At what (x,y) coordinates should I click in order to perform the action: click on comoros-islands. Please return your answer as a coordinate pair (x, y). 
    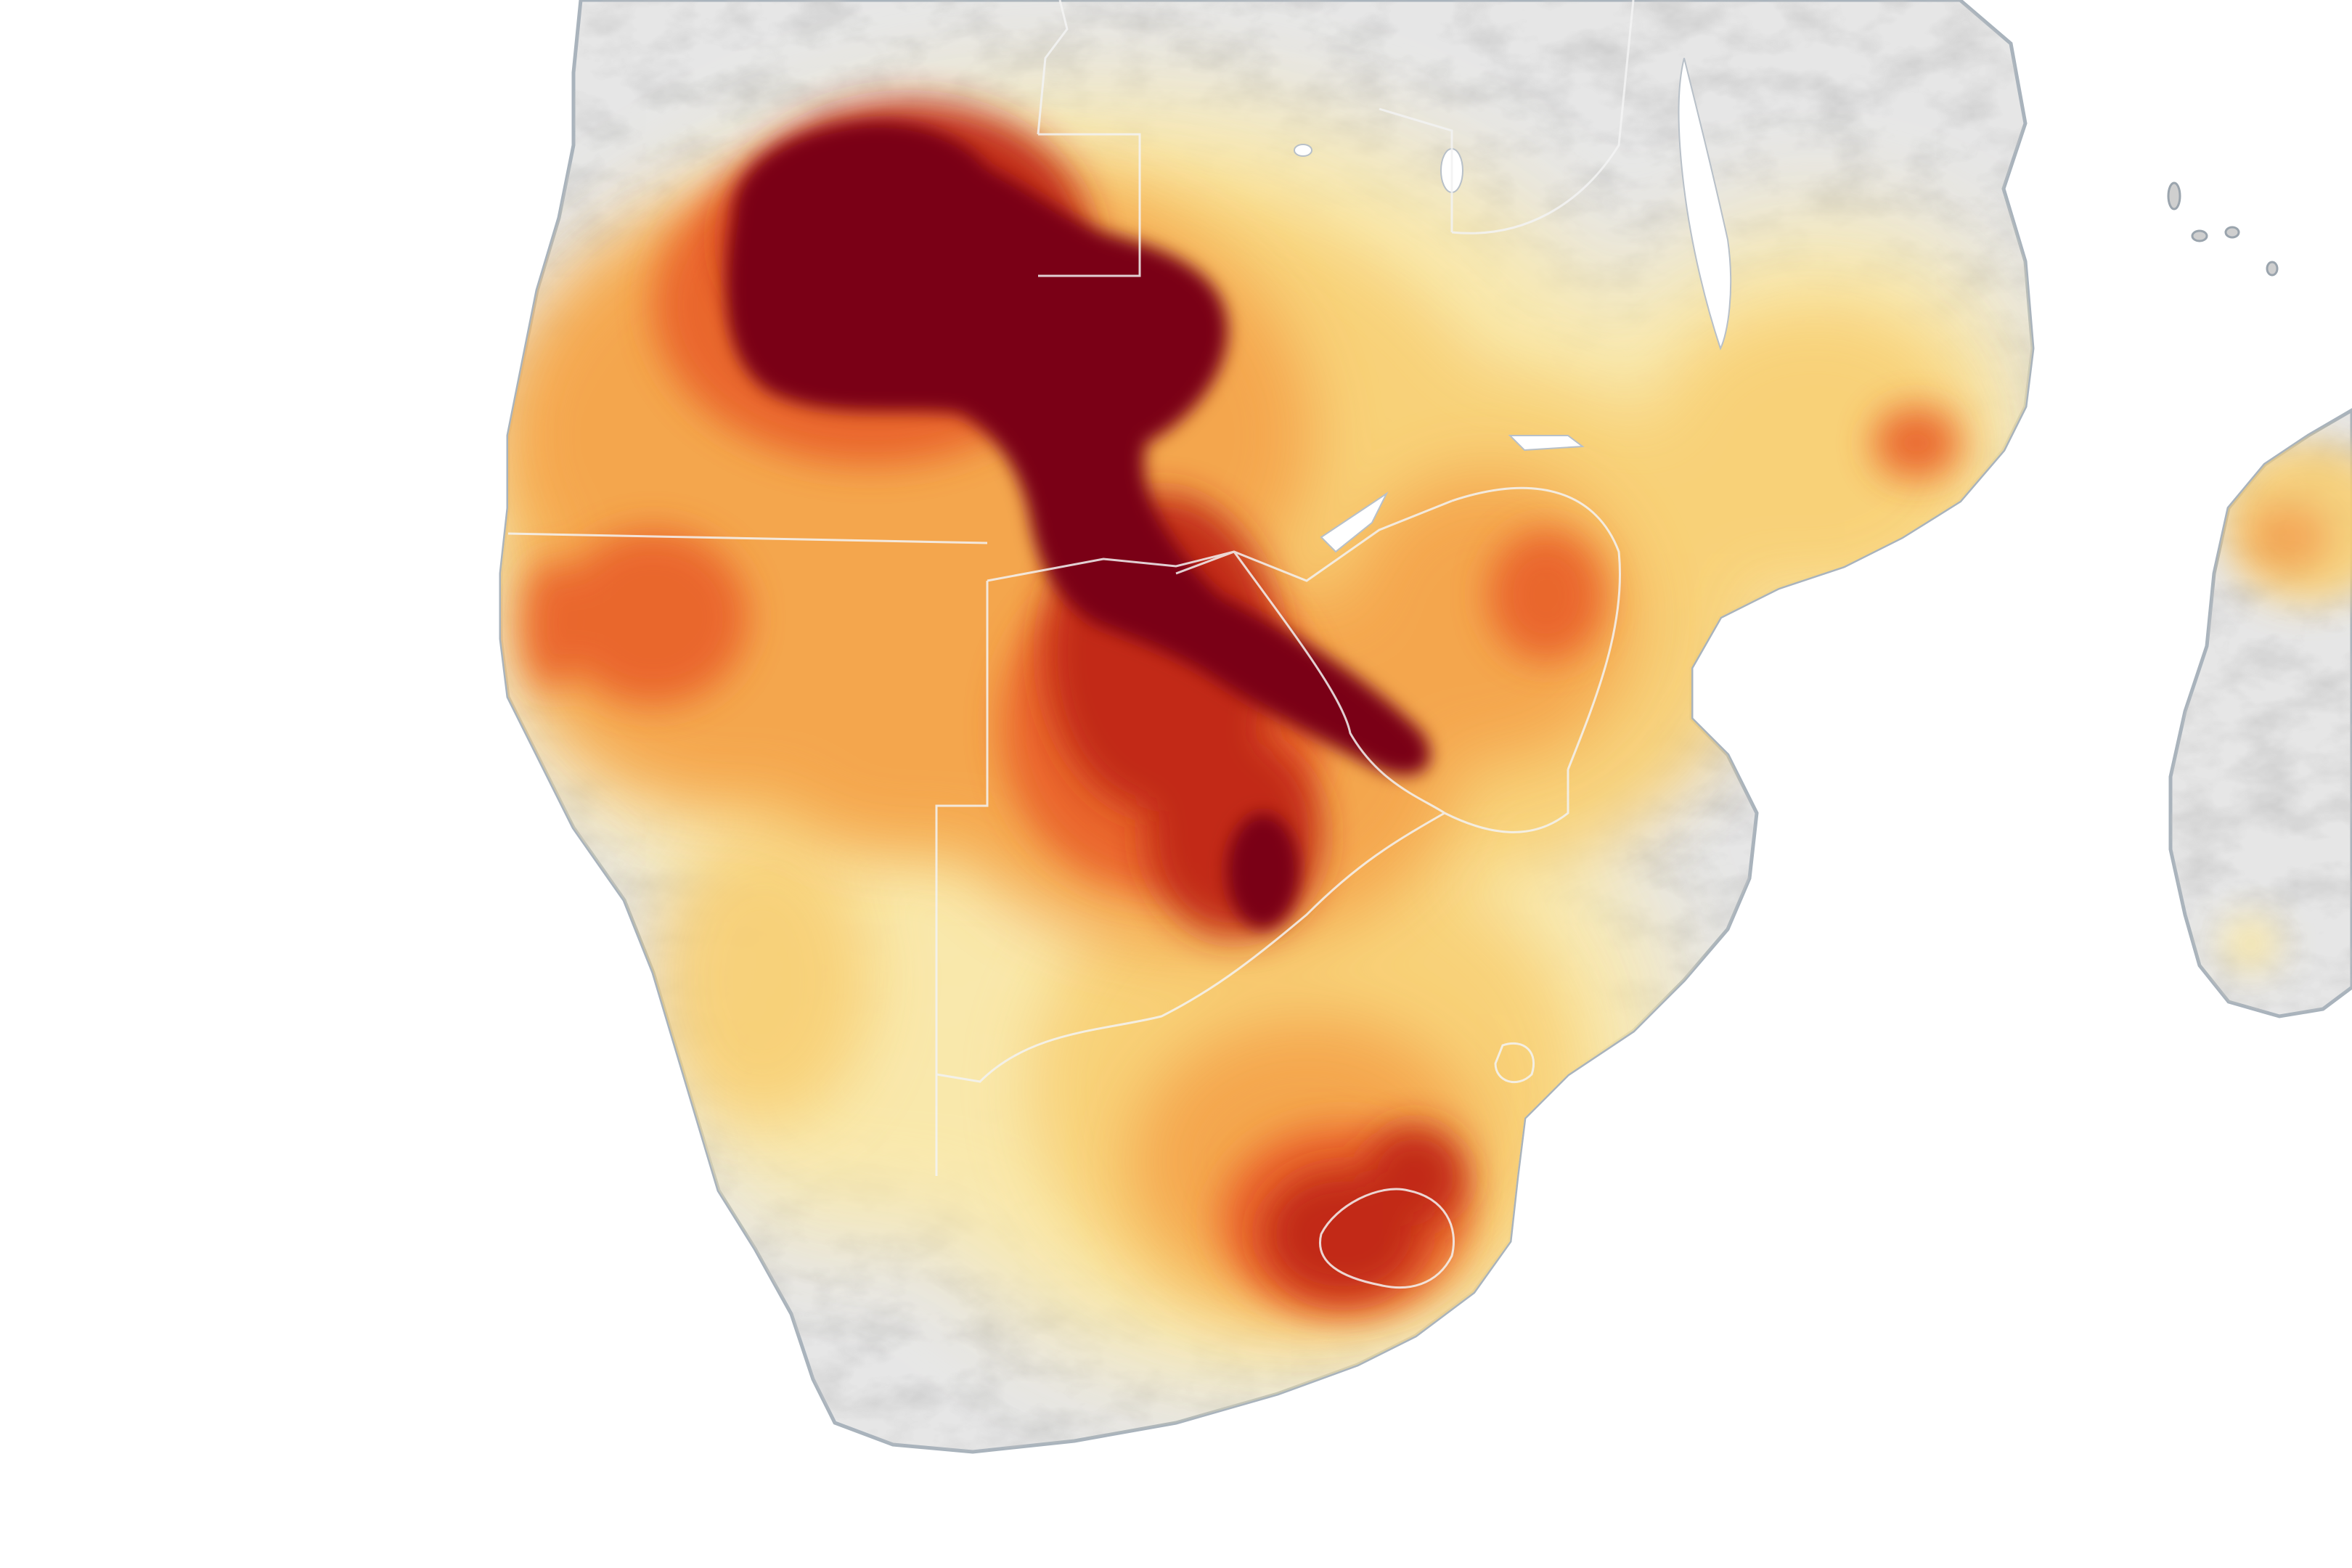
    Looking at the image, I should click on (2223, 229).